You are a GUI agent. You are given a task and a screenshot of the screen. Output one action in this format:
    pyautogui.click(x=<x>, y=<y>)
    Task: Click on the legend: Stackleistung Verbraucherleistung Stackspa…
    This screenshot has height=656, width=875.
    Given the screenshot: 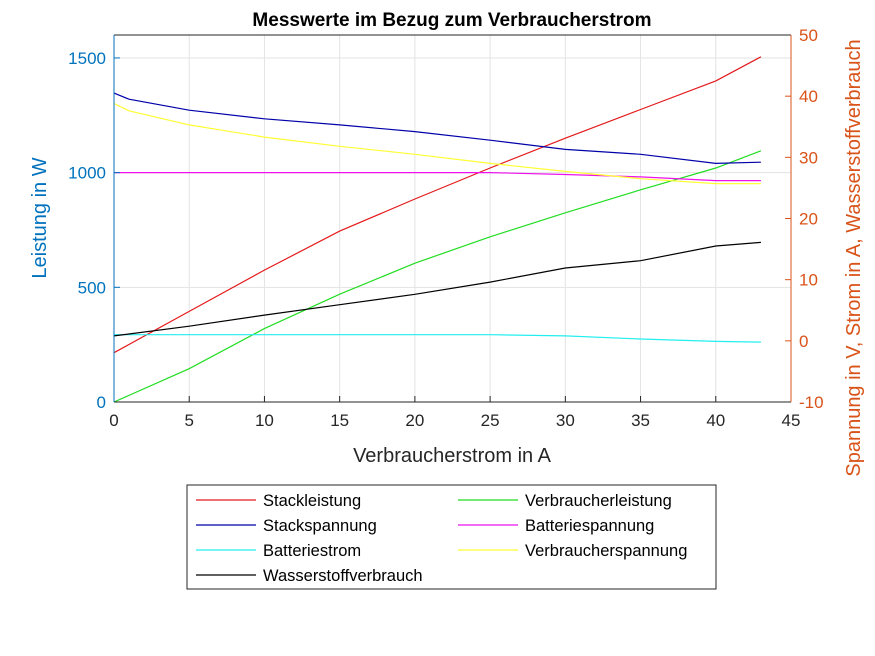 What is the action you would take?
    pyautogui.click(x=451, y=537)
    